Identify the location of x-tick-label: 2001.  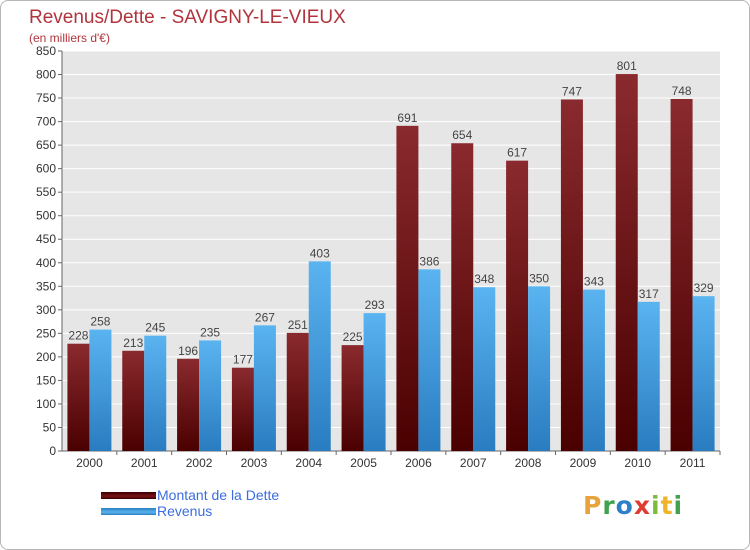
(144, 463).